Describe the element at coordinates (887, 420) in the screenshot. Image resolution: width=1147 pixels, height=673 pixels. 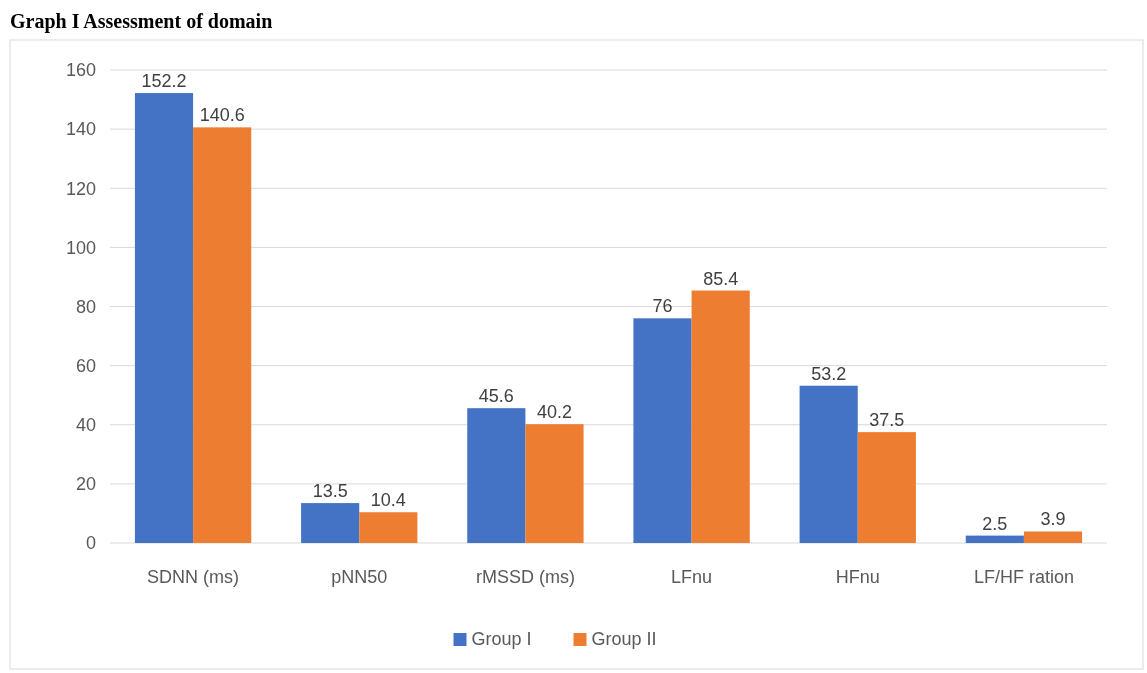
I see `data-label: 37.5` at that location.